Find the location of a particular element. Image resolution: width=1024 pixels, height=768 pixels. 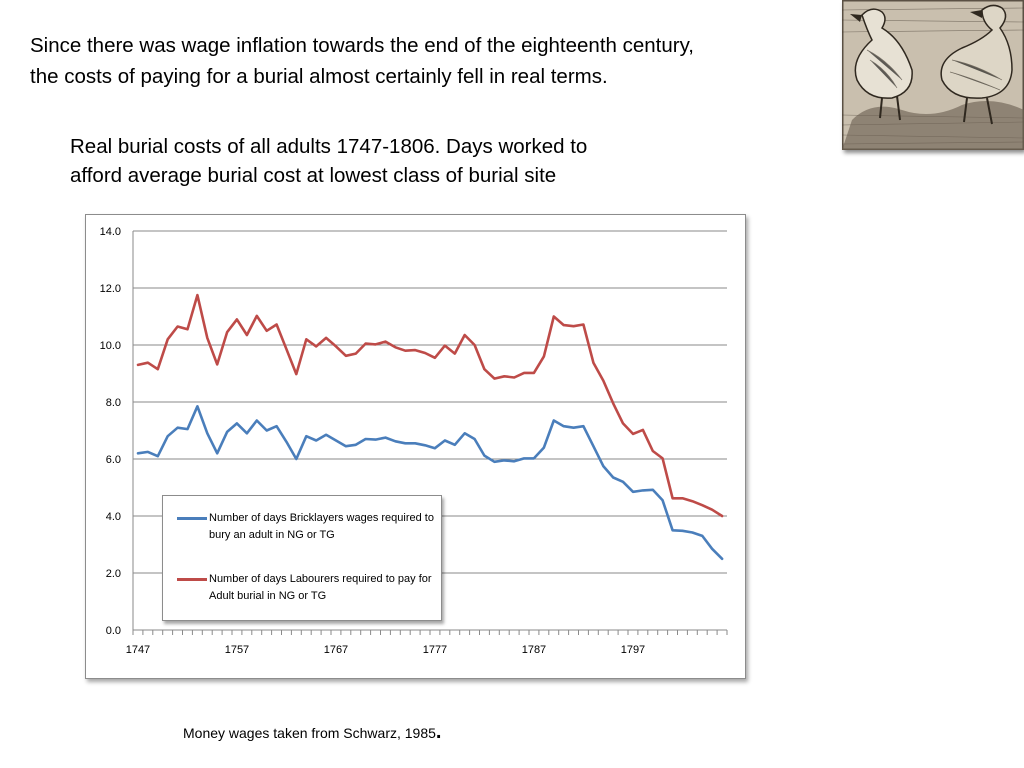

y-tick-label-1: 2.0 is located at coordinates (113, 574).